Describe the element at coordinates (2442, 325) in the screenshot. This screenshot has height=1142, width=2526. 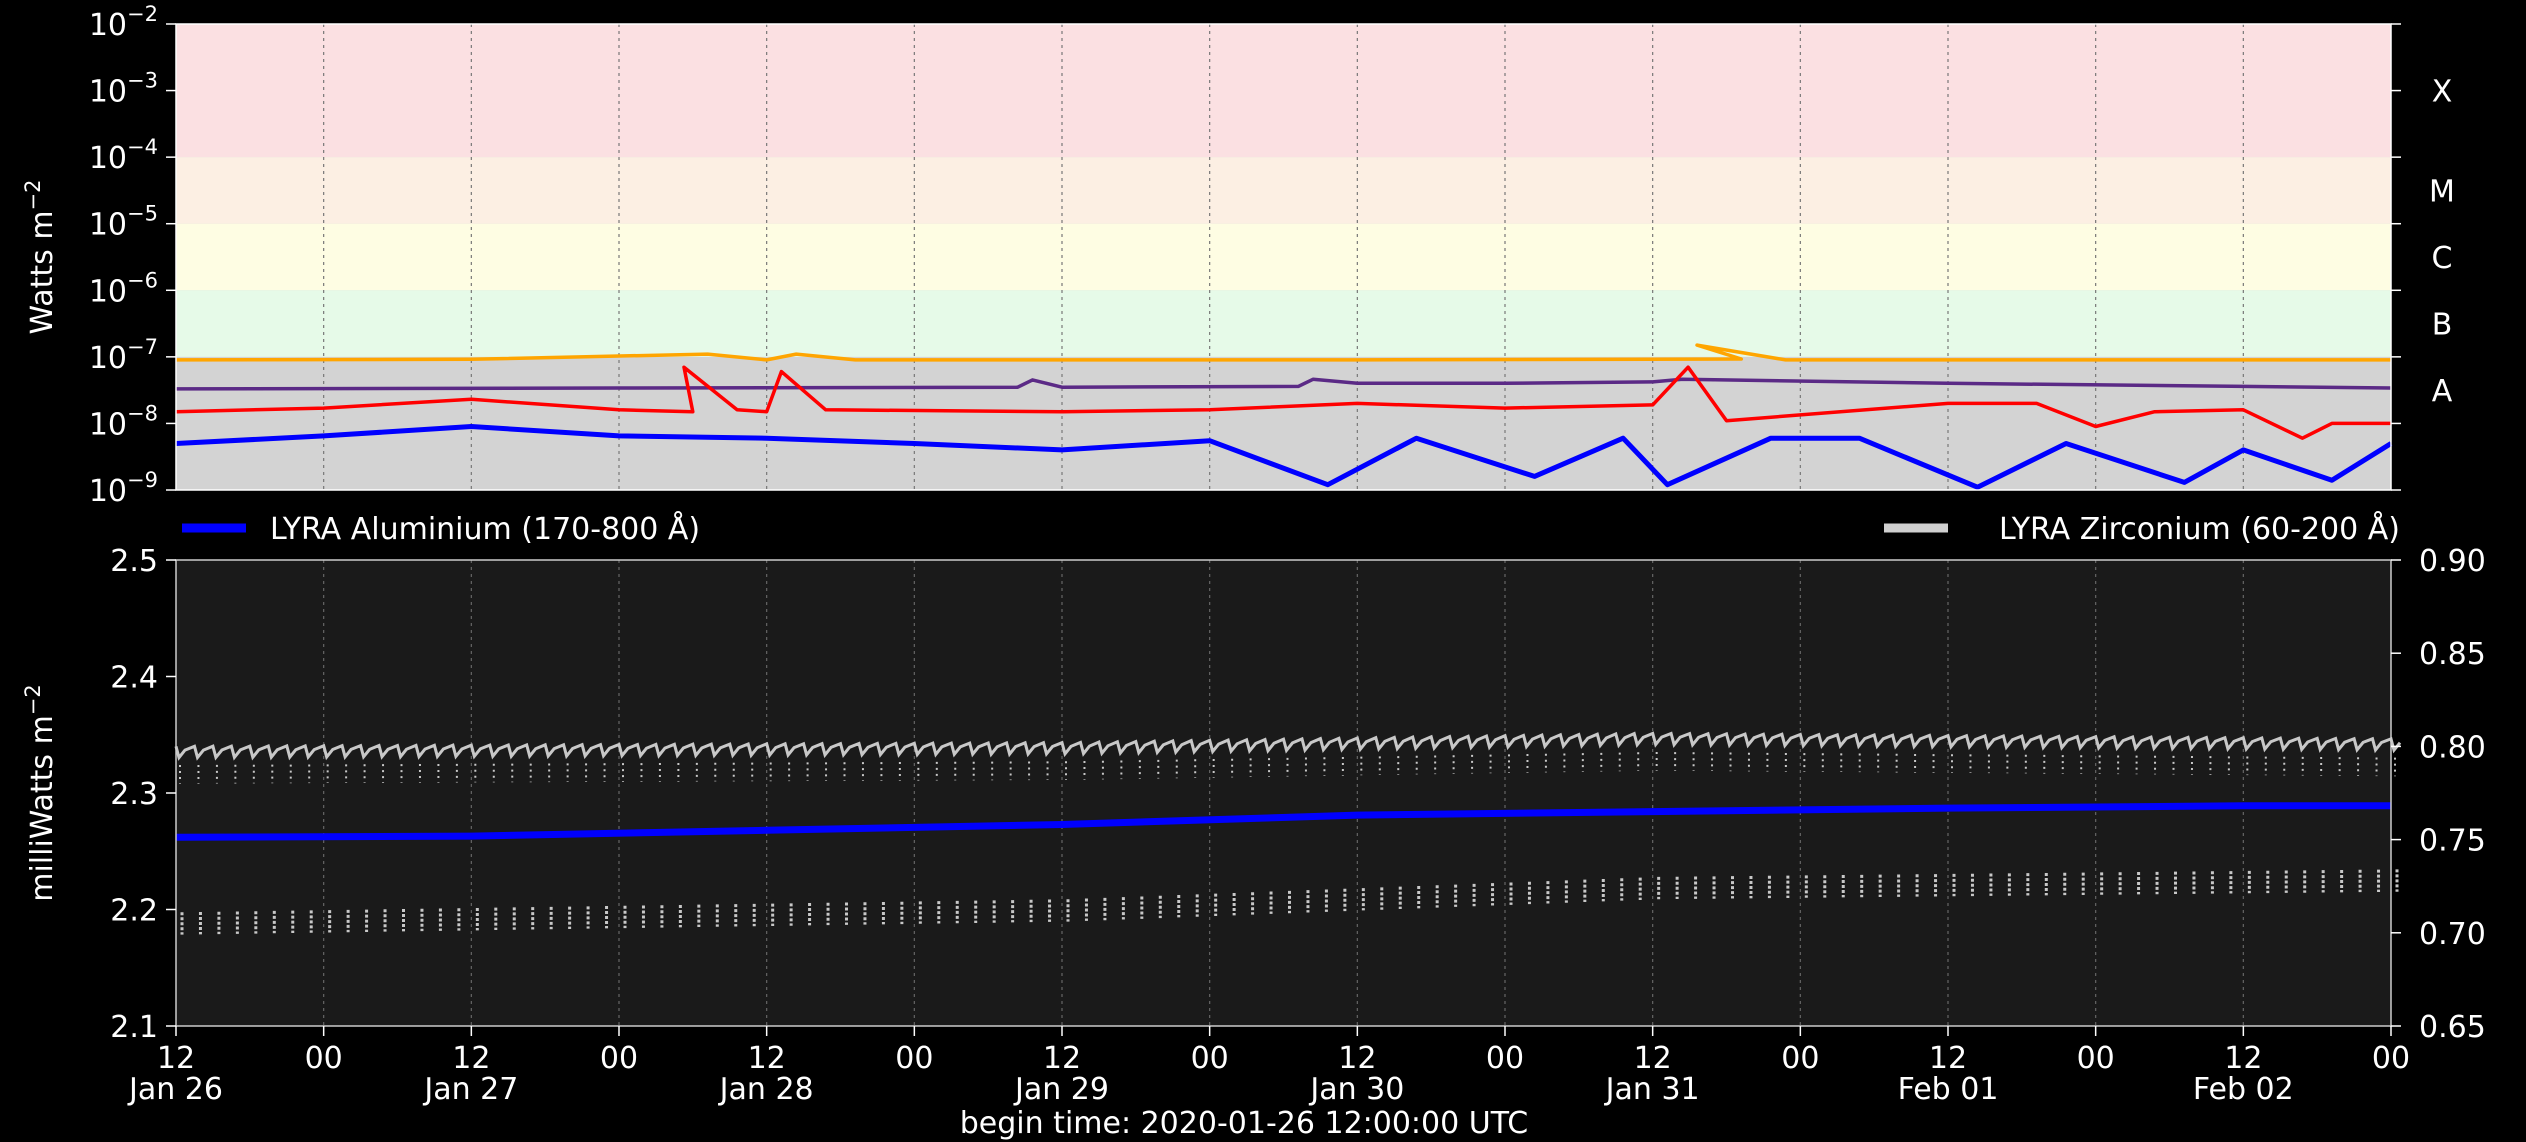
I see `flare-class-label-b: B` at that location.